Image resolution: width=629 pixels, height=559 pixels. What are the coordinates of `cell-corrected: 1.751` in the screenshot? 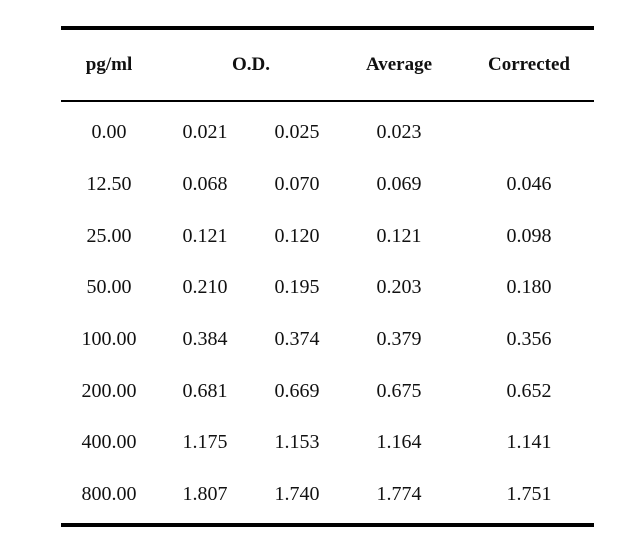 It's located at (529, 494).